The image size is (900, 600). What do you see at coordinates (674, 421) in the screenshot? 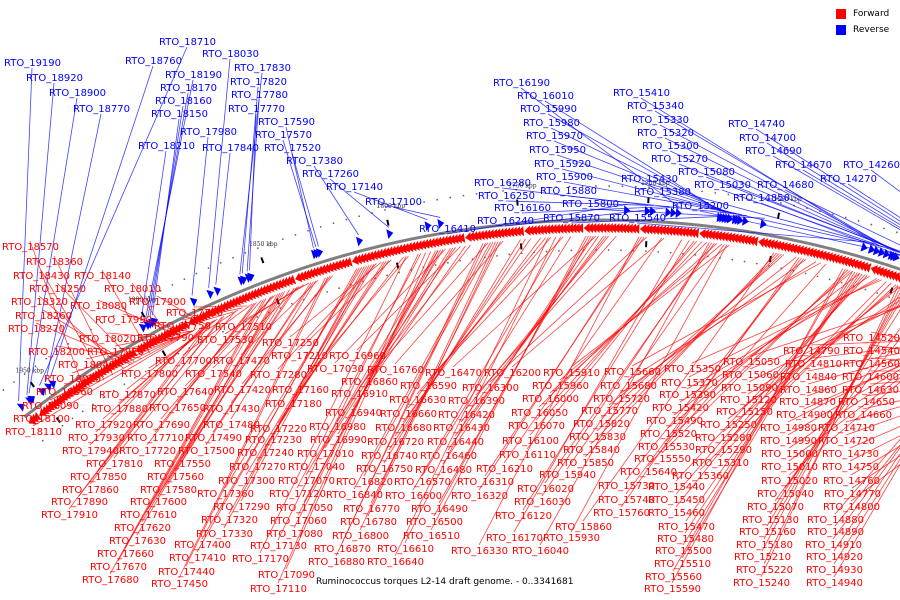
I see `gene-label: RTO_15490` at bounding box center [674, 421].